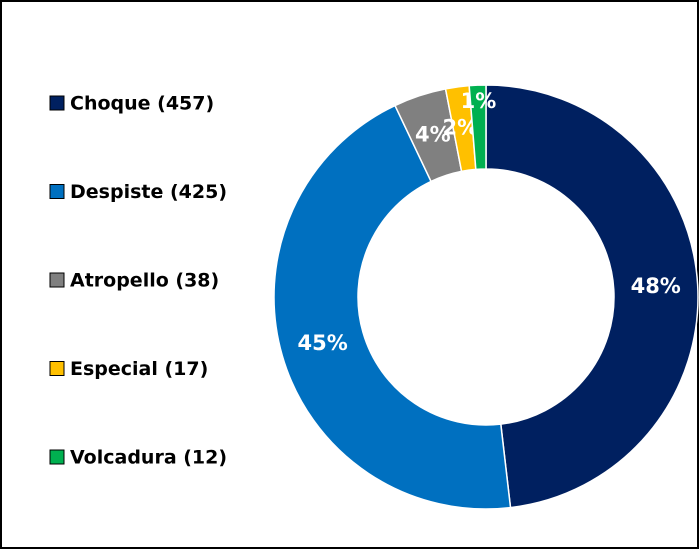  Describe the element at coordinates (477, 127) in the screenshot. I see `donut-segment` at that location.